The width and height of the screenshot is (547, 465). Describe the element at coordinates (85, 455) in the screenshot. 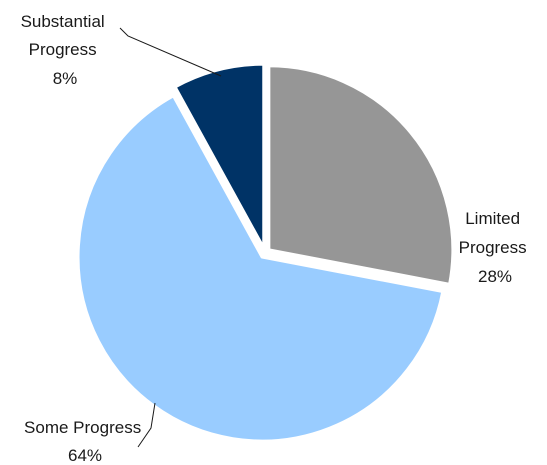

I see `value-label: 64%` at that location.